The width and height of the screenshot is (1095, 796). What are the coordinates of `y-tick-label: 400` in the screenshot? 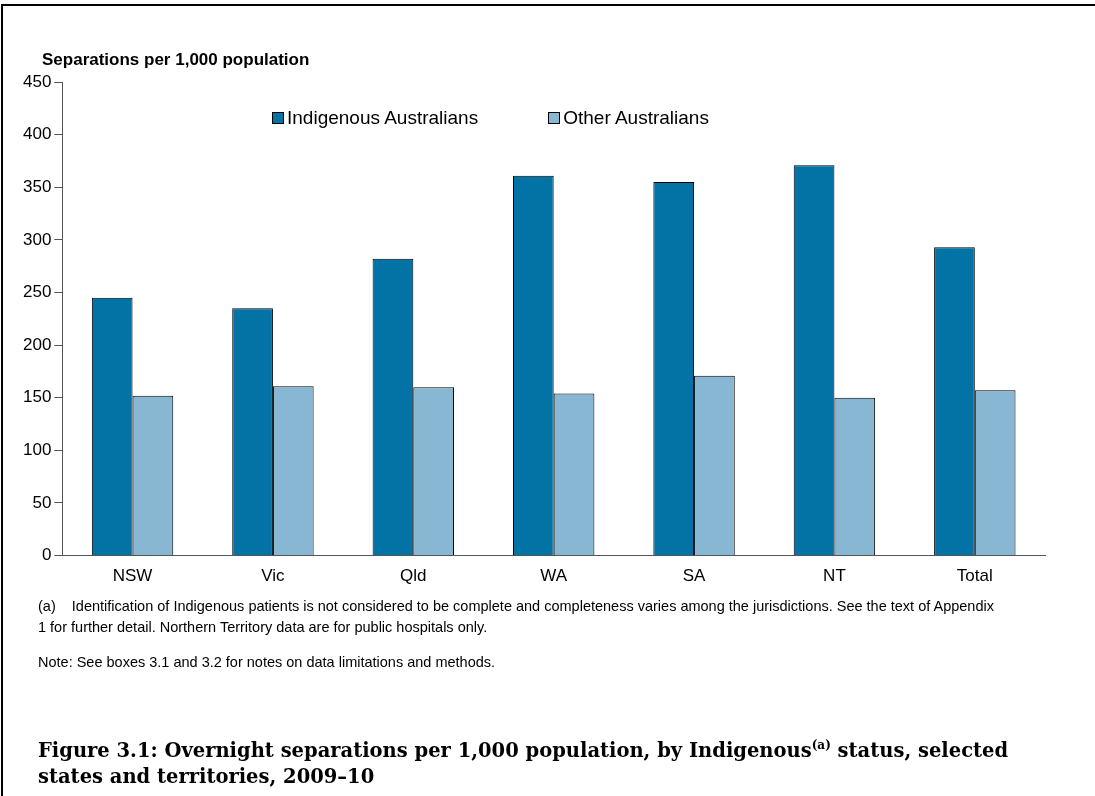 It's located at (37, 134).